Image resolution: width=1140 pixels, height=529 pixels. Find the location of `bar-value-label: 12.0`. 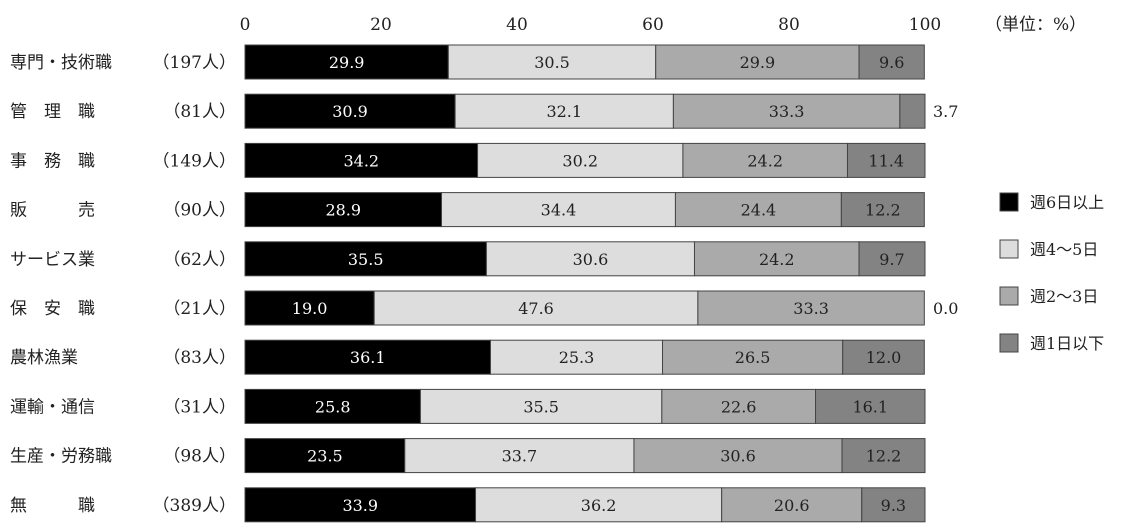

bar-value-label: 12.0 is located at coordinates (884, 357).